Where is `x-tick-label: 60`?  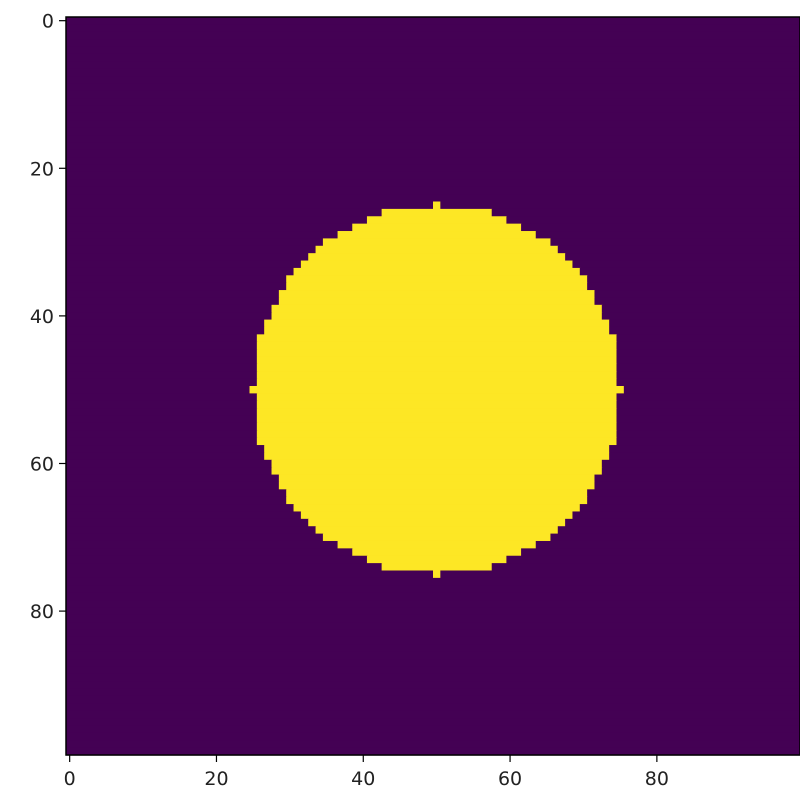
x-tick-label: 60 is located at coordinates (510, 779).